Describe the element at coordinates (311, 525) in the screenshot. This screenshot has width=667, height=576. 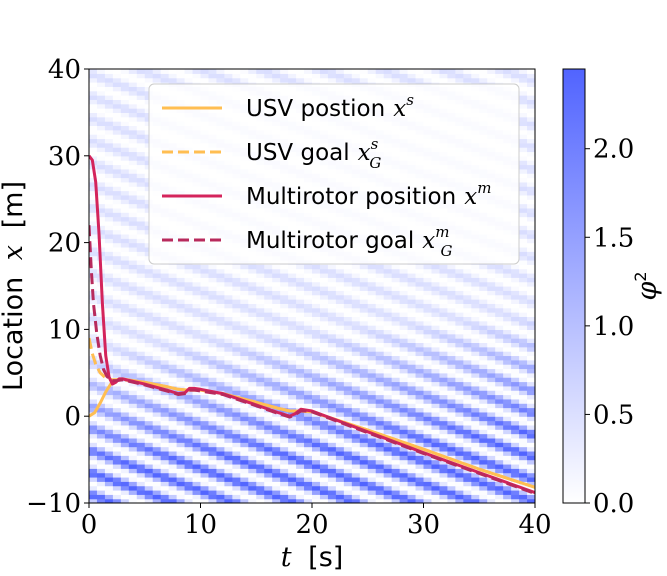
I see `x-tick-label: 20` at that location.